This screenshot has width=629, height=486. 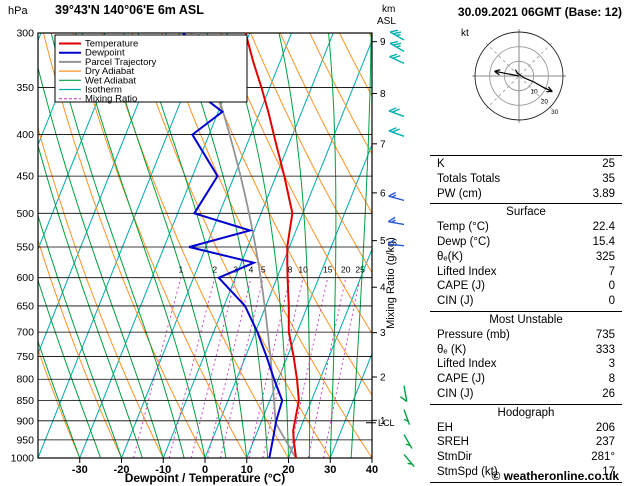 I want to click on table-section-header: Hodograph, so click(x=526, y=412).